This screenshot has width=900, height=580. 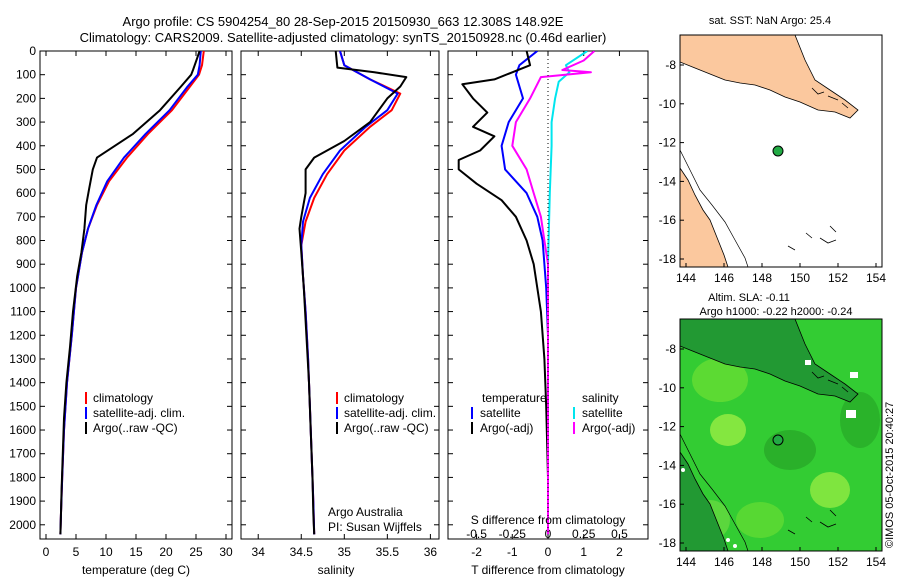 I want to click on difference-xlabel-t: T difference from climatology, so click(x=548, y=570).